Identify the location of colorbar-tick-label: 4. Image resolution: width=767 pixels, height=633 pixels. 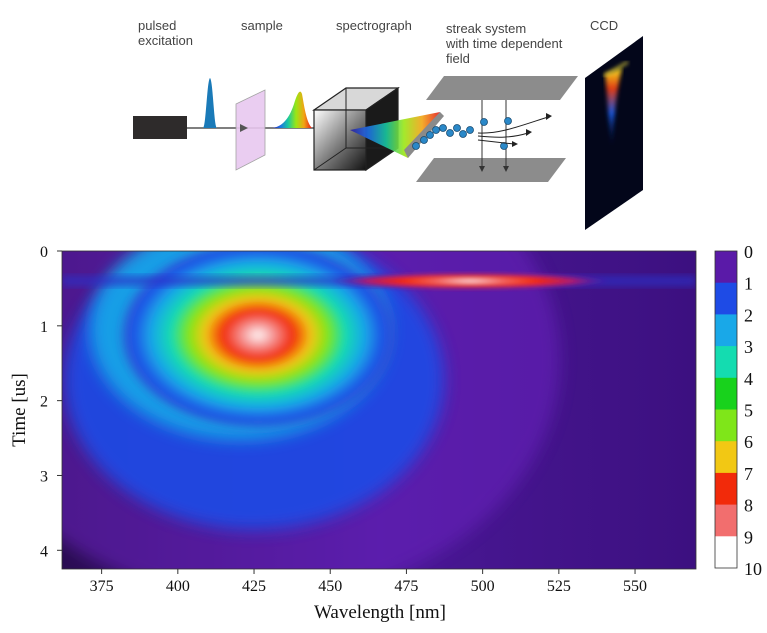
(748, 379).